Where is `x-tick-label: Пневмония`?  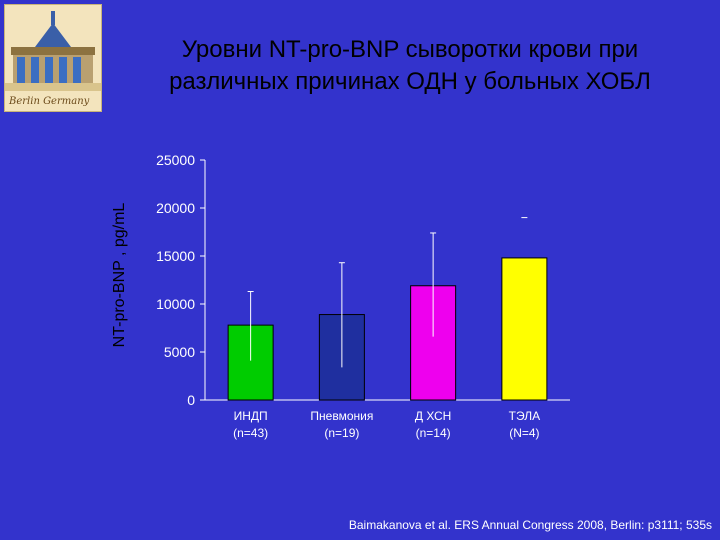
x-tick-label: Пневмония is located at coordinates (341, 416).